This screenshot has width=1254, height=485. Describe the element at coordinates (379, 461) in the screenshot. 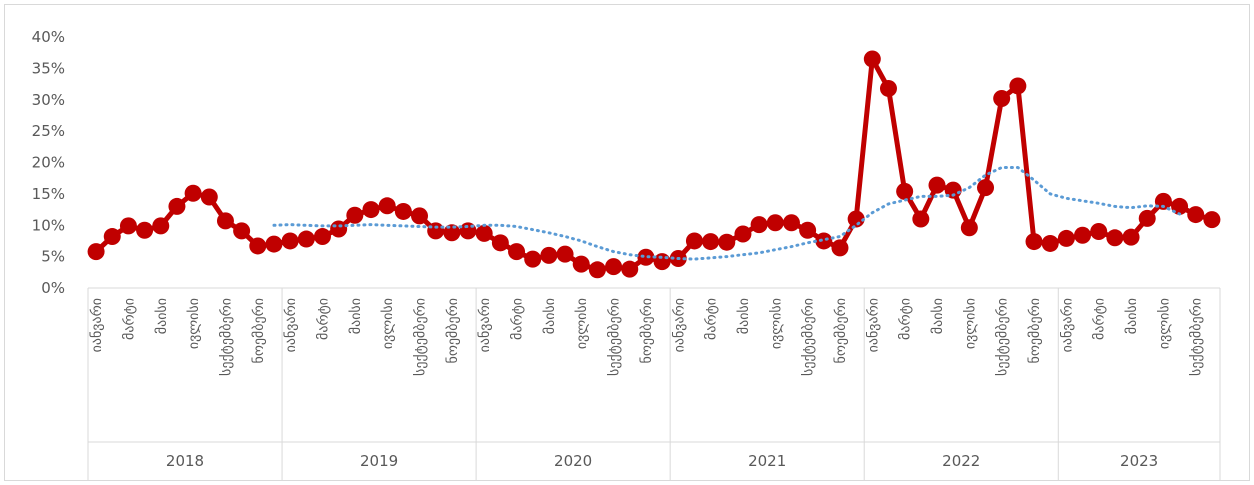

I see `x-year-label: 2019` at that location.